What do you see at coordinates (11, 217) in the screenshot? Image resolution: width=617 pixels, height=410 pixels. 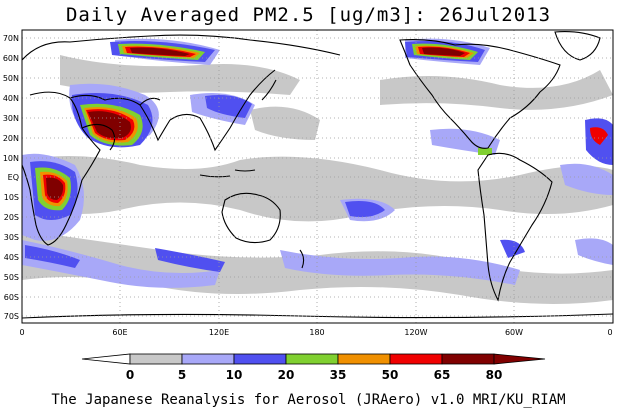 I see `lat-label: 20S` at bounding box center [11, 217].